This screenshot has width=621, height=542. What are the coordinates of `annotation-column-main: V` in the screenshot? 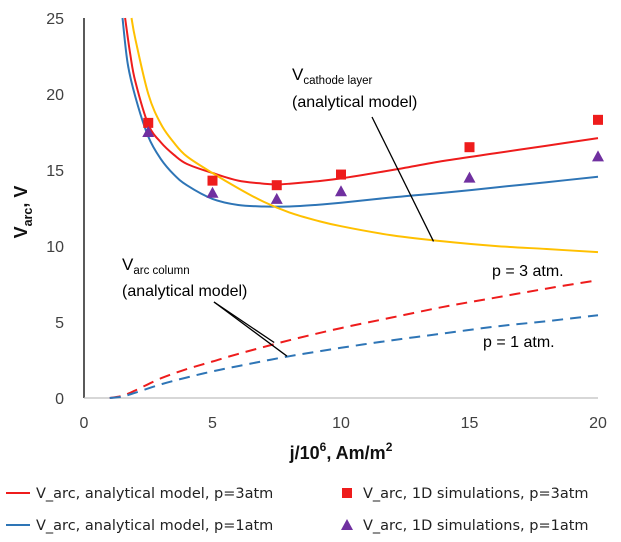 It's located at (128, 264).